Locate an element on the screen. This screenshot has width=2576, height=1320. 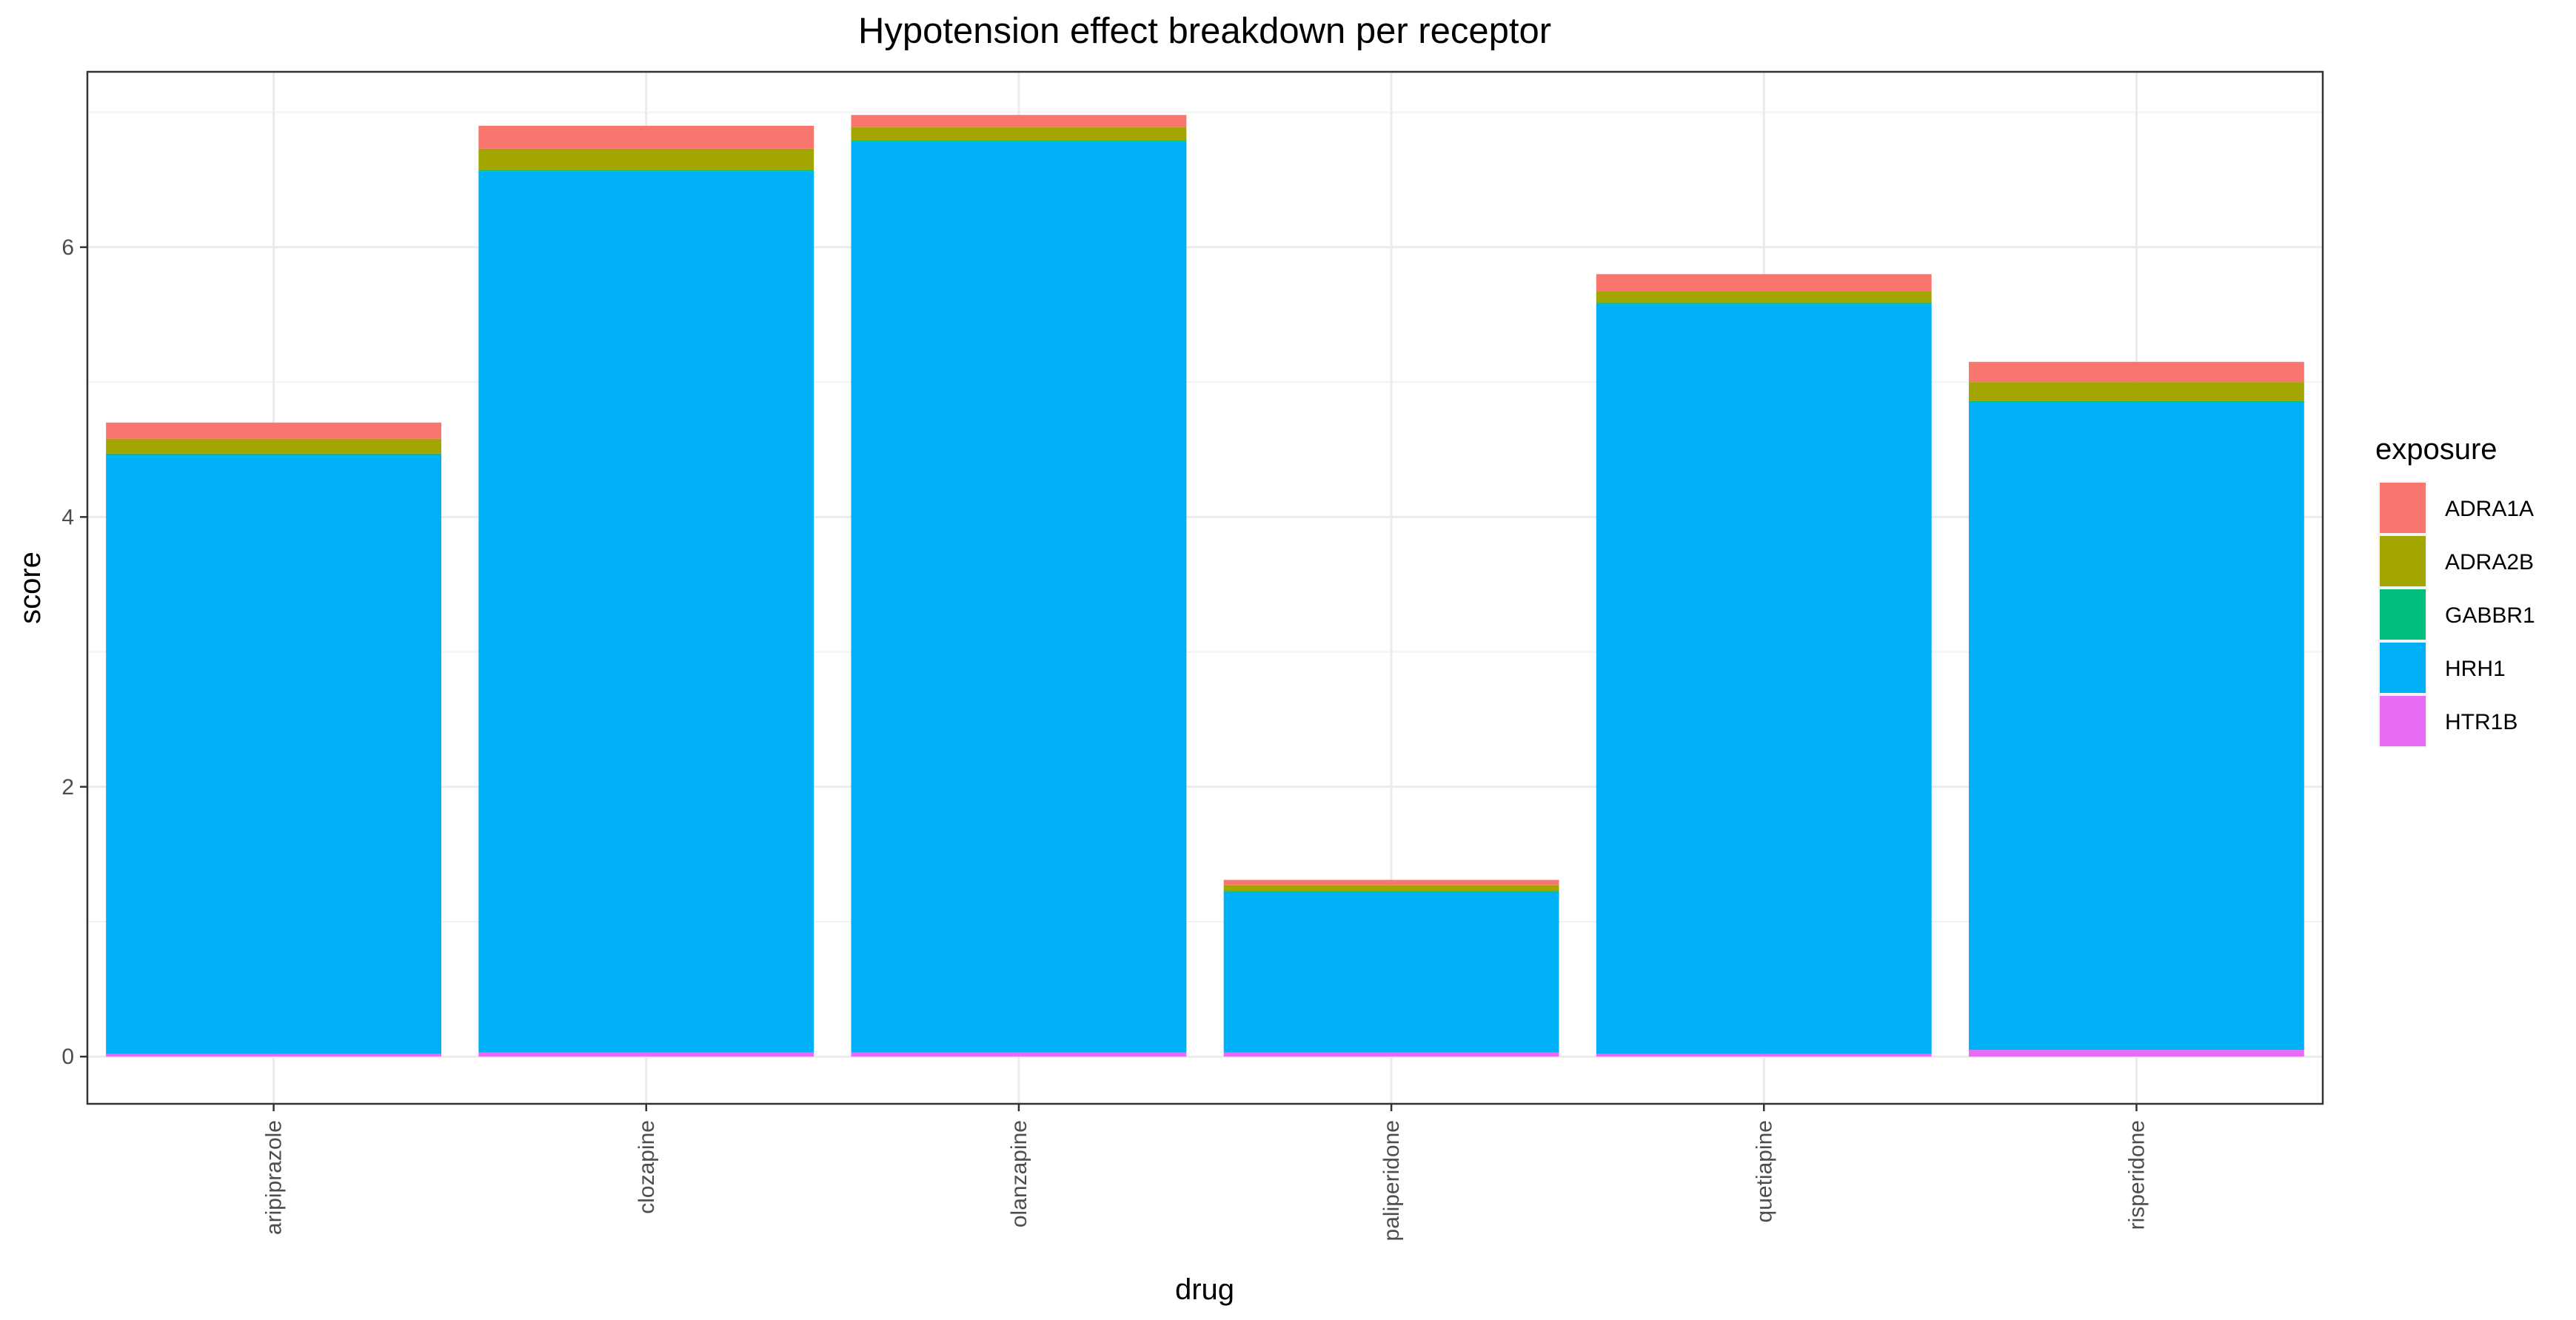
y-tick-label: 6 is located at coordinates (67, 248).